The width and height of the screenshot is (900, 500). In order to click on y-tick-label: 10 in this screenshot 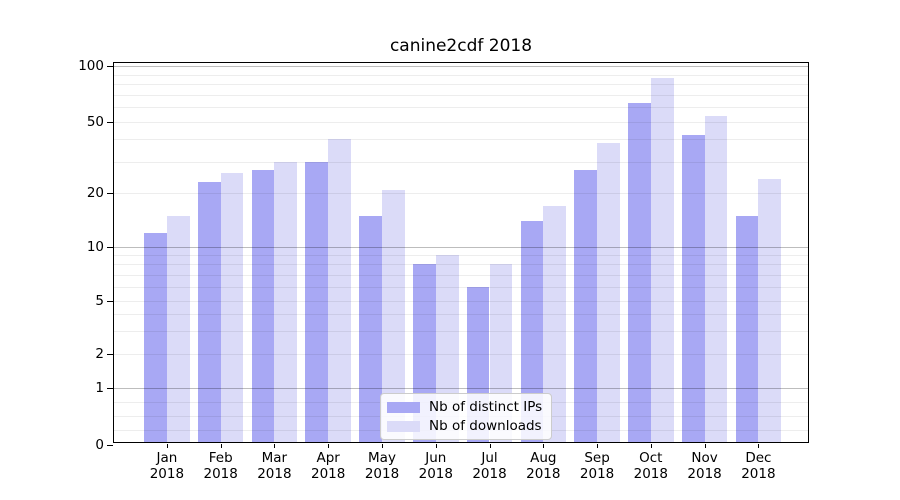, I will do `click(95, 246)`.